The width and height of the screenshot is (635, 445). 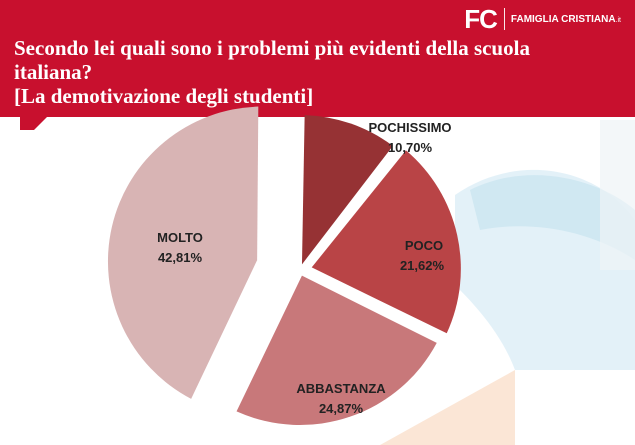 I want to click on logo-text: FAMIGLIA CRISTIANA.it, so click(x=565, y=19).